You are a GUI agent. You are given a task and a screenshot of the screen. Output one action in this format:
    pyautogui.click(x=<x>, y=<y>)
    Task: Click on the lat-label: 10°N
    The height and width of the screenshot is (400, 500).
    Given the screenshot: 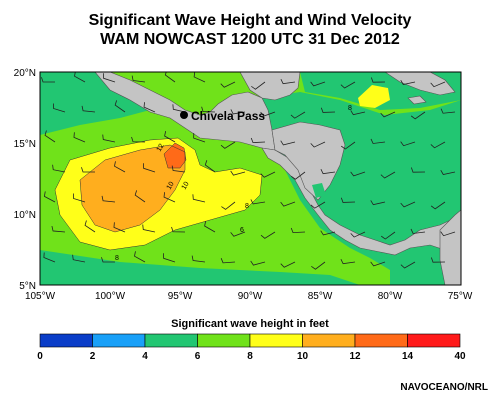 What is the action you would take?
    pyautogui.click(x=25, y=215)
    